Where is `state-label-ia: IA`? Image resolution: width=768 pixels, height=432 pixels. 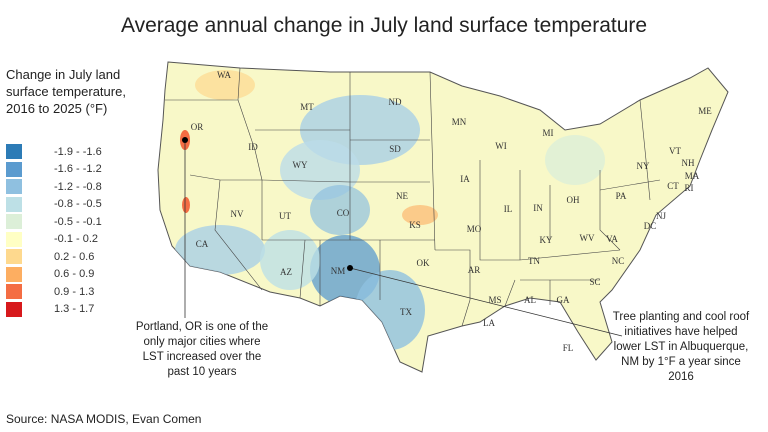
state-label-ia: IA is located at coordinates (465, 179).